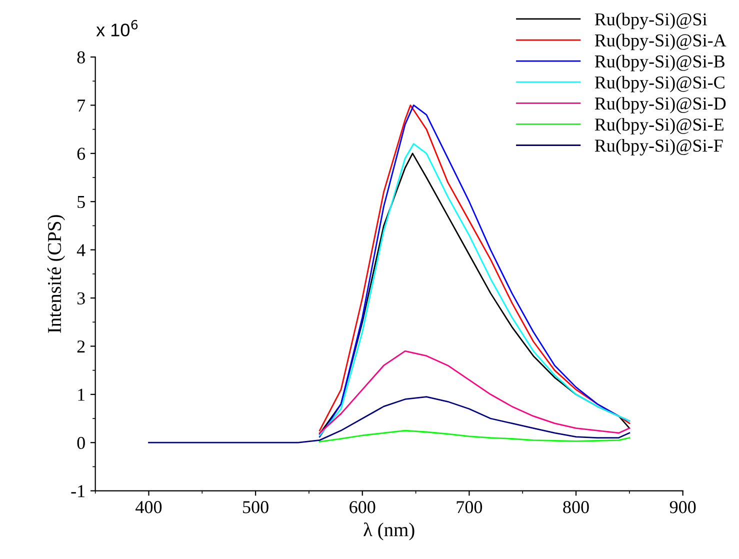 This screenshot has width=739, height=559. I want to click on legend-label: Ru(bpy-Si)@Si-E, so click(659, 126).